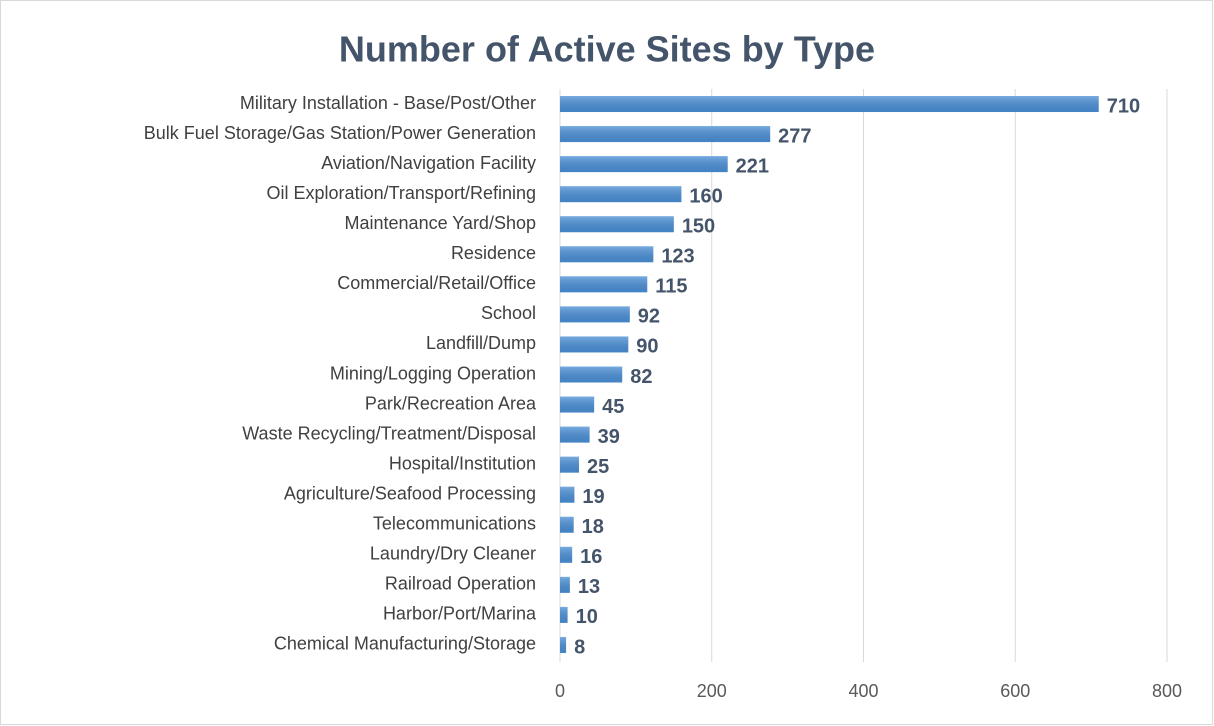  Describe the element at coordinates (401, 193) in the screenshot. I see `y-tick-label: Oil Exploration/Transport/Refining` at that location.